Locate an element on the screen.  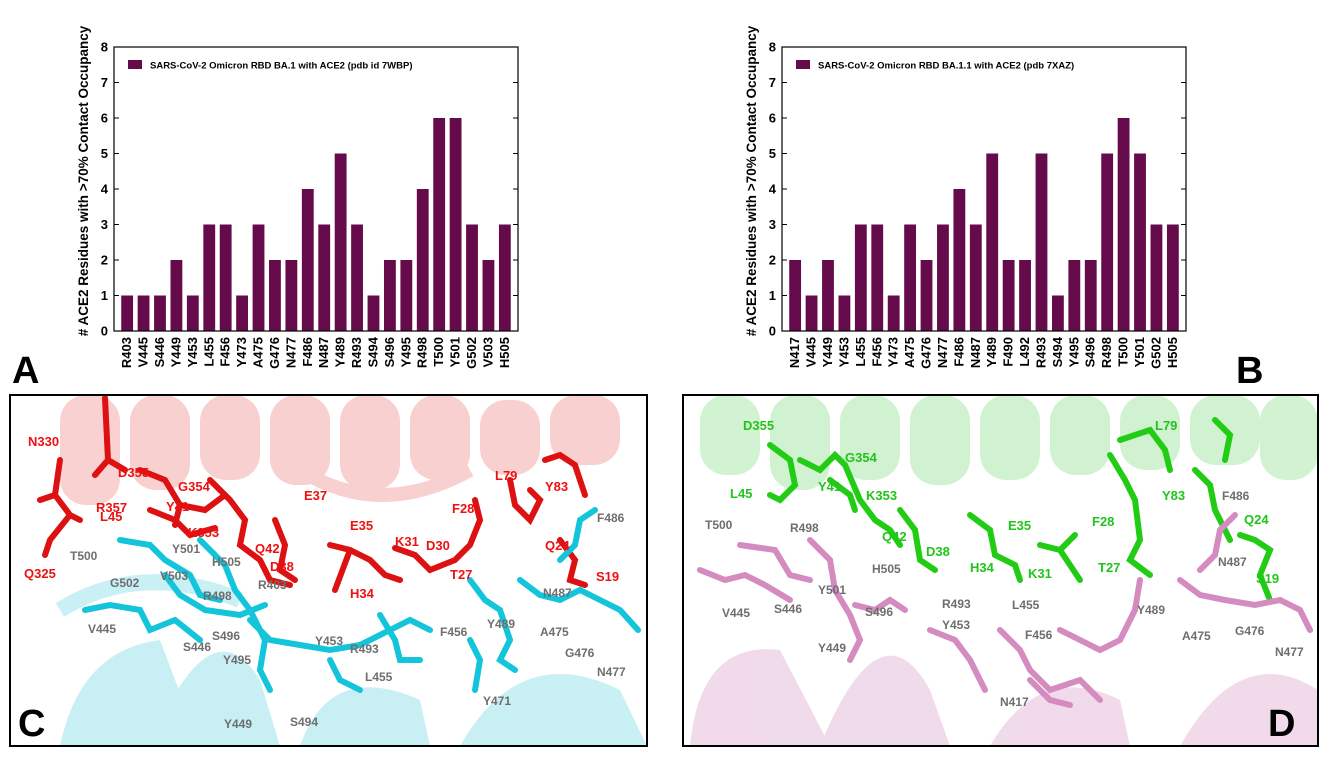
bar-h505 is located at coordinates (1172, 277).